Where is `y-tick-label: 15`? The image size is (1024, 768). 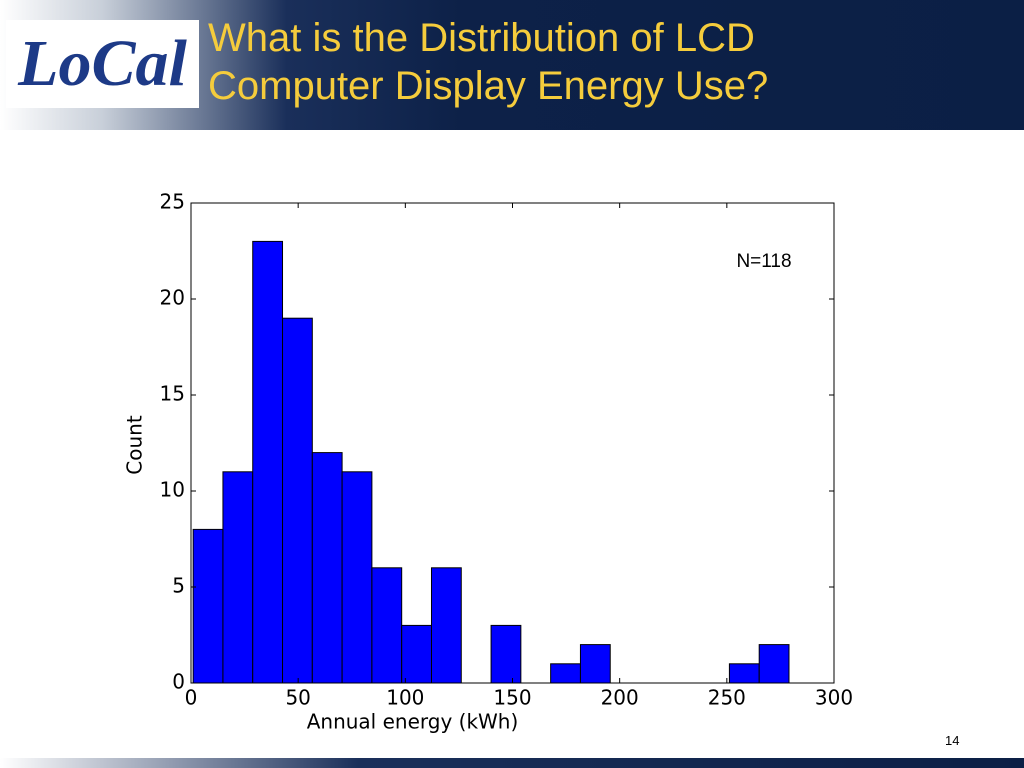 y-tick-label: 15 is located at coordinates (172, 394).